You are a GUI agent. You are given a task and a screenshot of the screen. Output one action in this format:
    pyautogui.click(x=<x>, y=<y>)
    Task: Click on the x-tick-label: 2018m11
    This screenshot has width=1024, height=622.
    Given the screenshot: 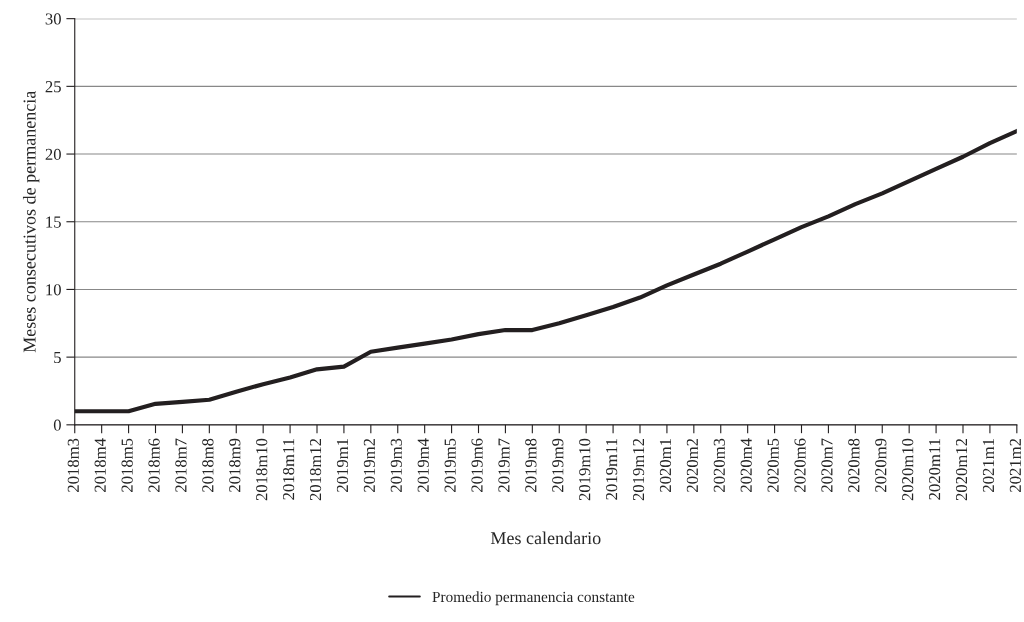 What is the action you would take?
    pyautogui.click(x=289, y=469)
    